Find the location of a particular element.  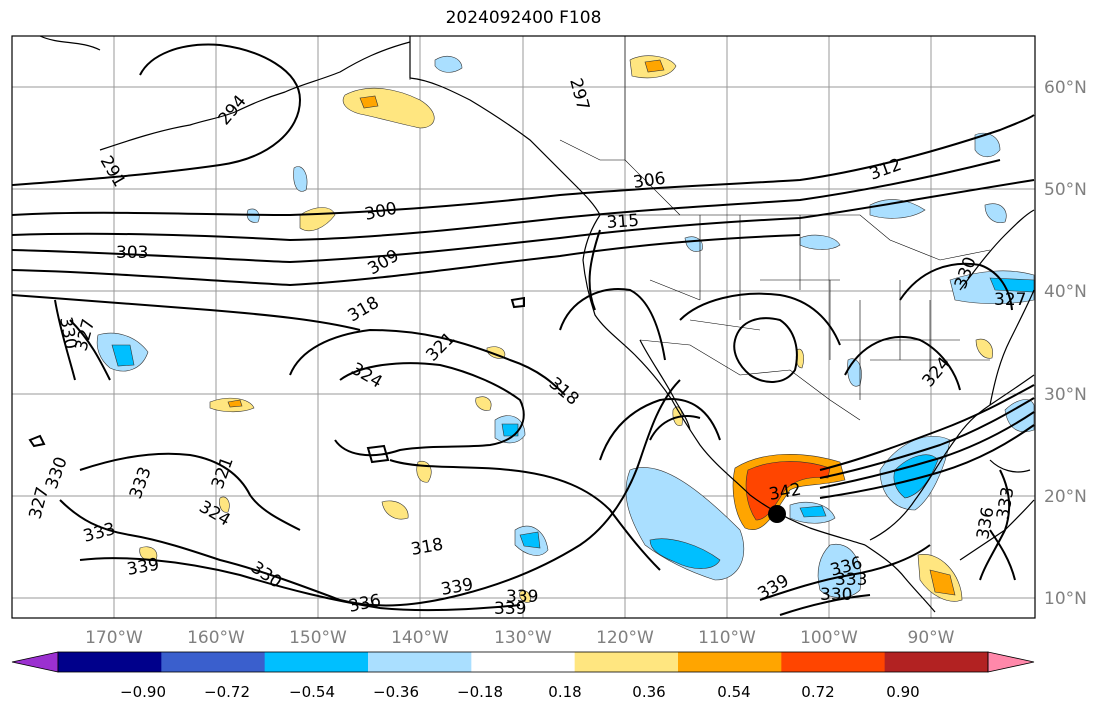

coast-west-na is located at coordinates (724, 380).